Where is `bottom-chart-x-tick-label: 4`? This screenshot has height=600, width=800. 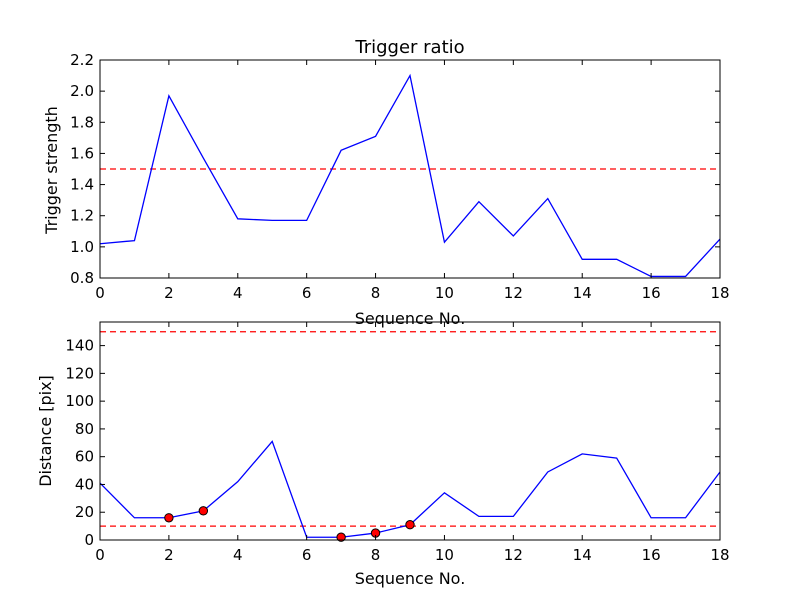
bottom-chart-x-tick-label: 4 is located at coordinates (238, 555).